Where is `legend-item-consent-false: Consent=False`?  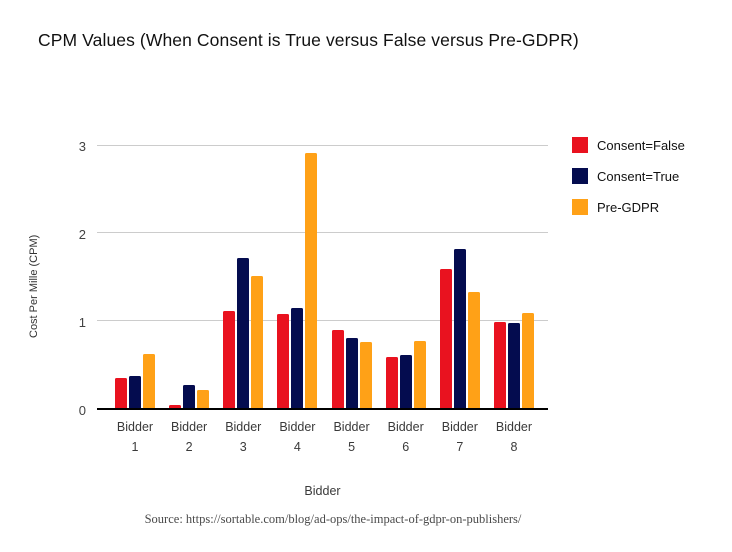 legend-item-consent-false: Consent=False is located at coordinates (628, 145).